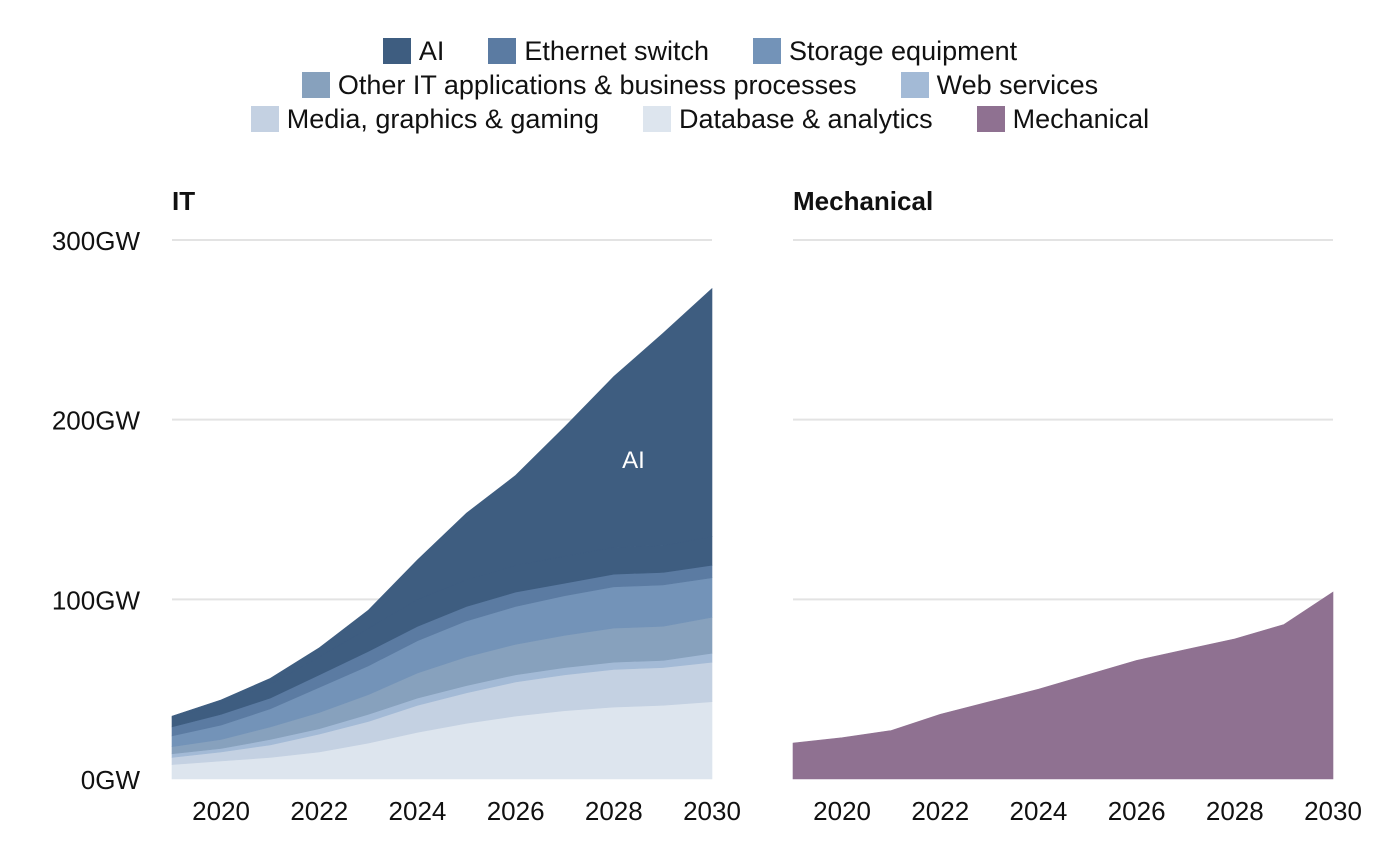  What do you see at coordinates (431, 50) in the screenshot?
I see `legend-label: AI` at bounding box center [431, 50].